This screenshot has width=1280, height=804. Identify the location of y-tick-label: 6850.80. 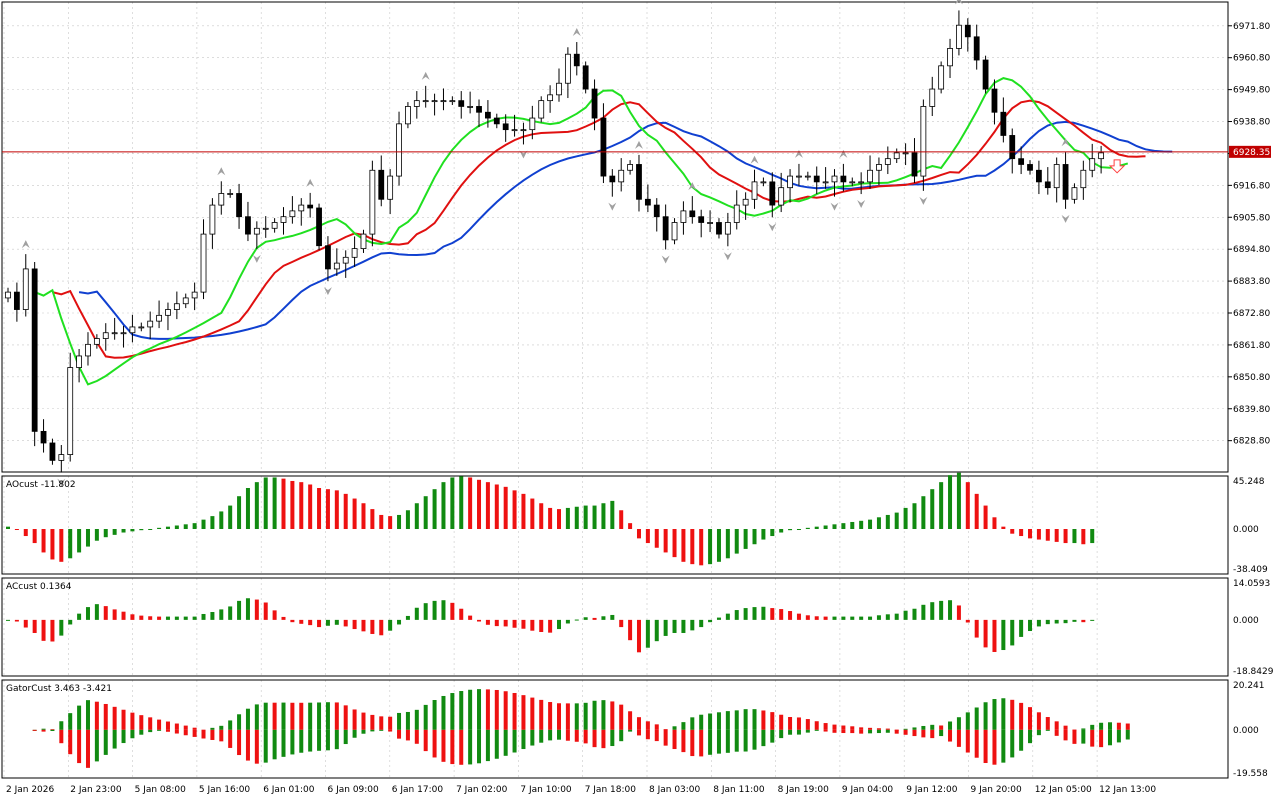
(1251, 378).